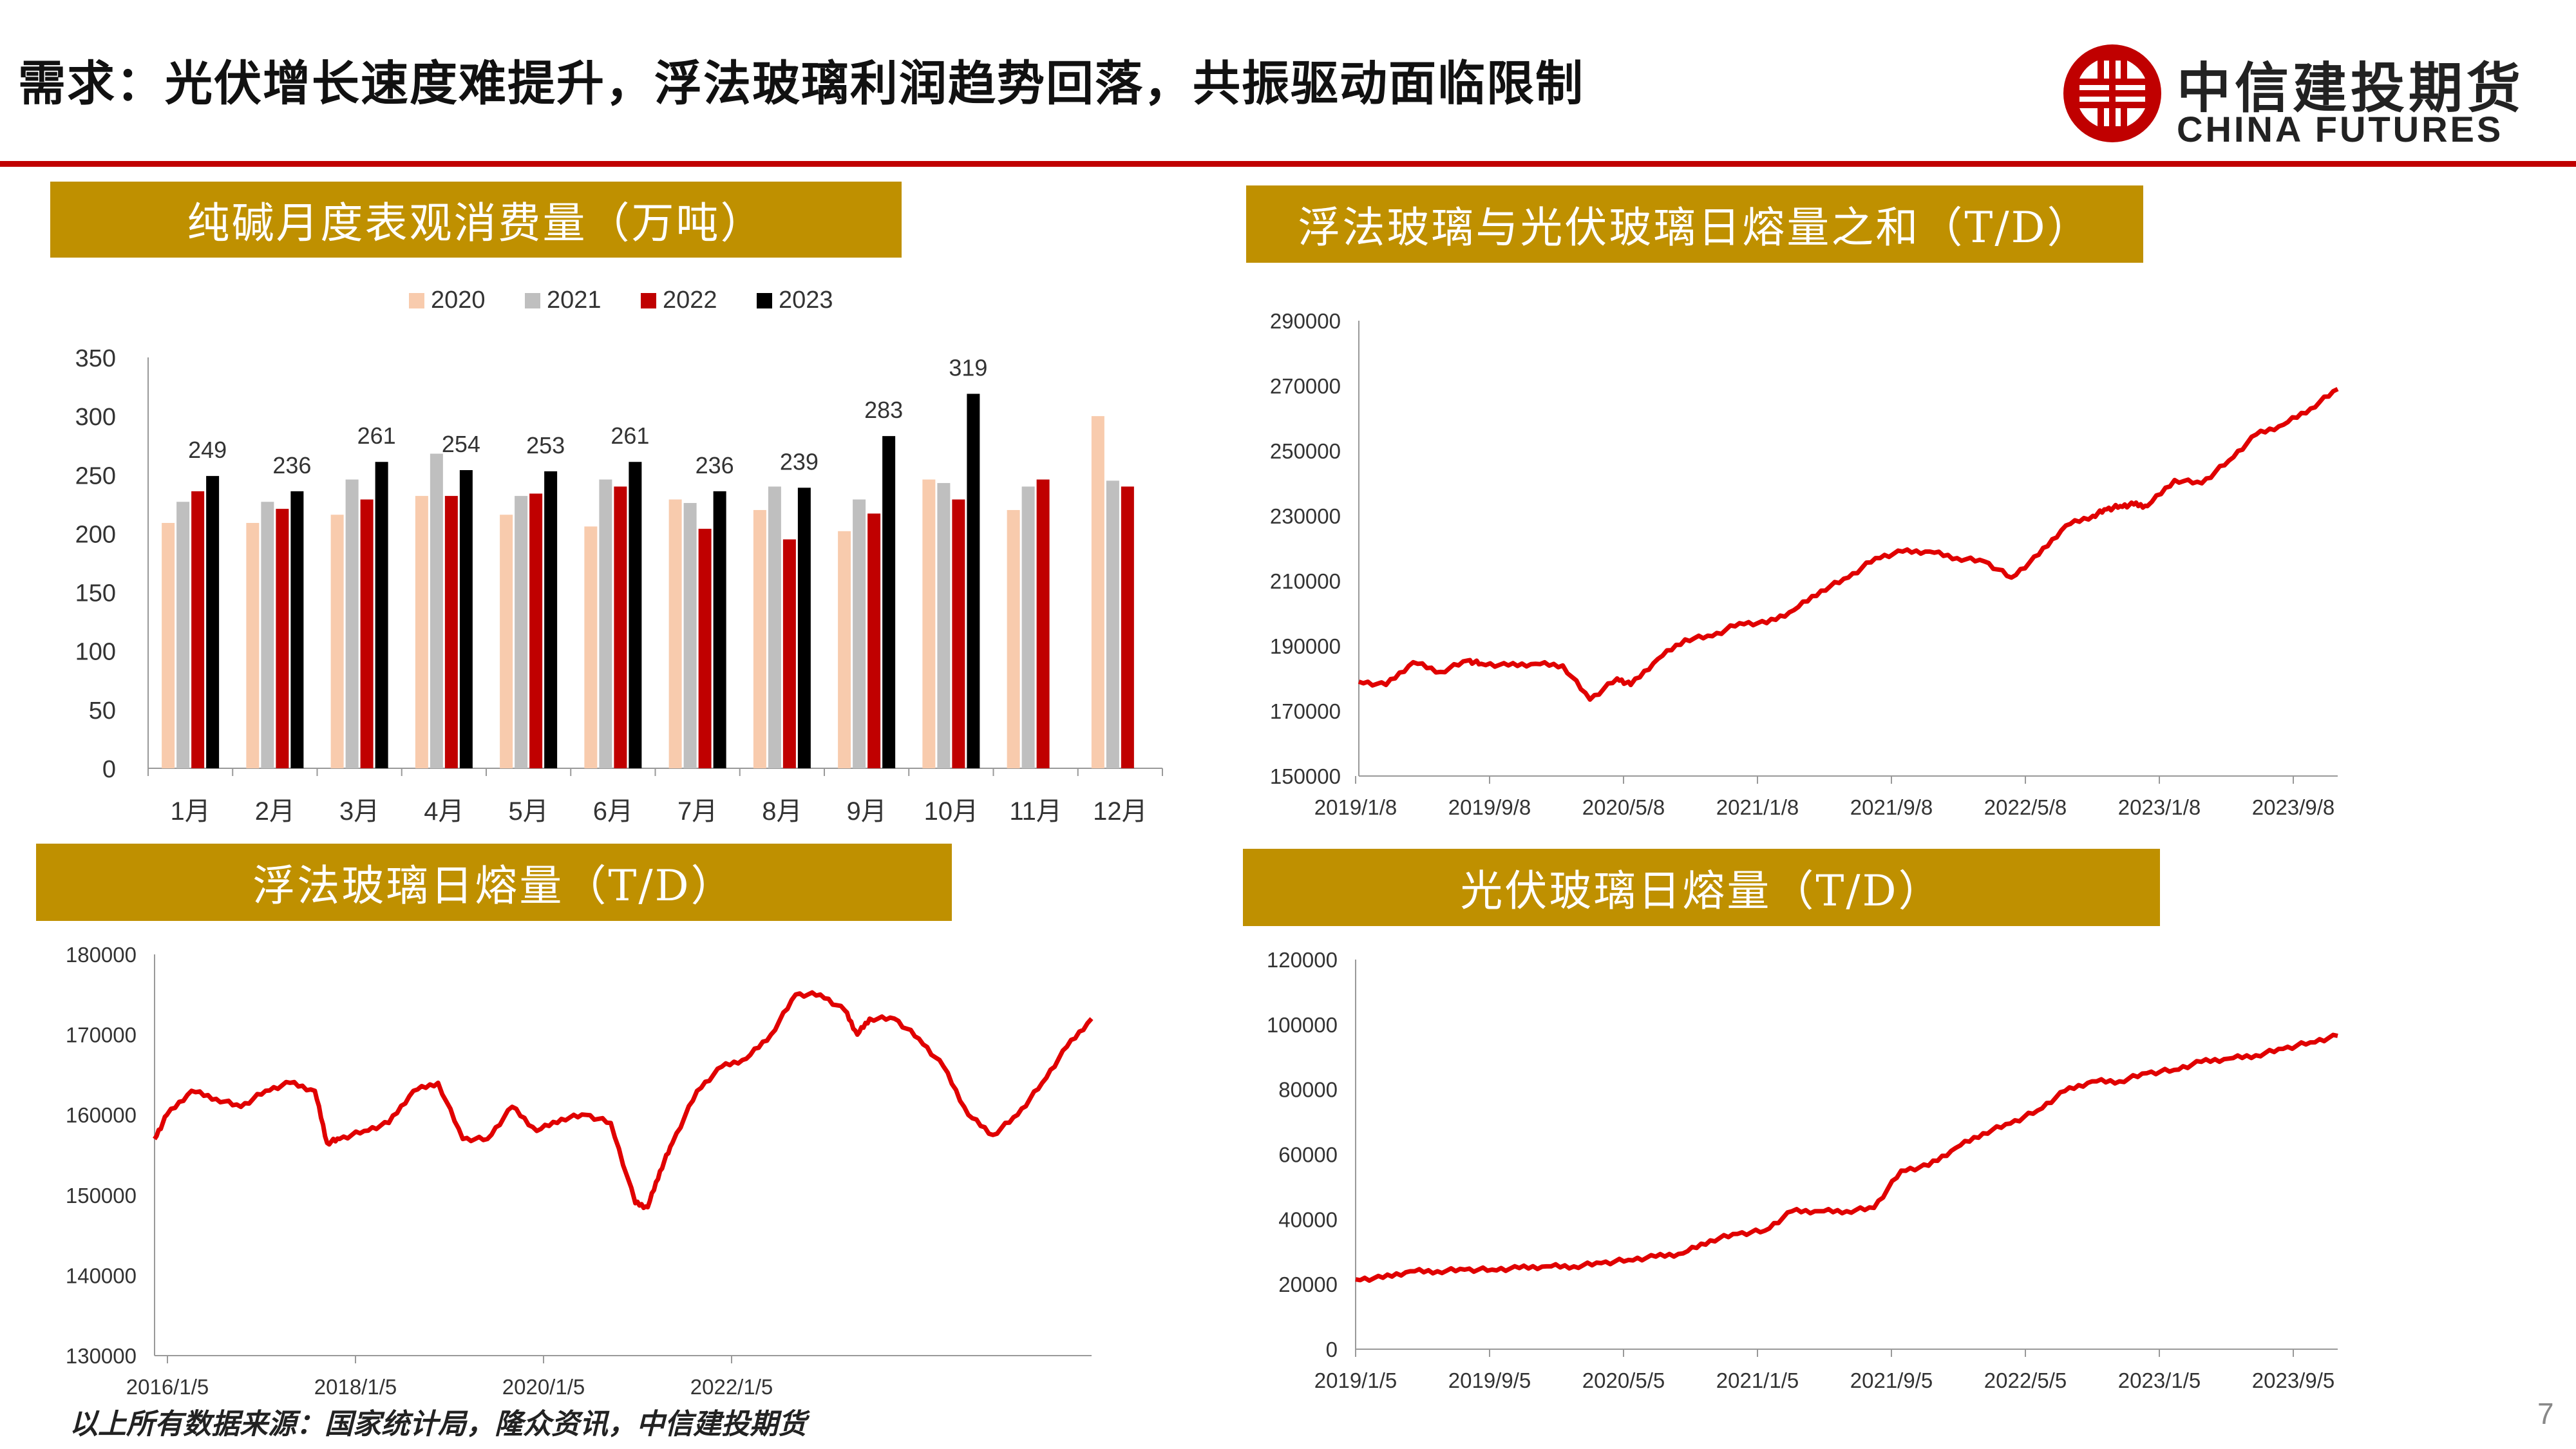  I want to click on y-tick-label: 100000, so click(1302, 1025).